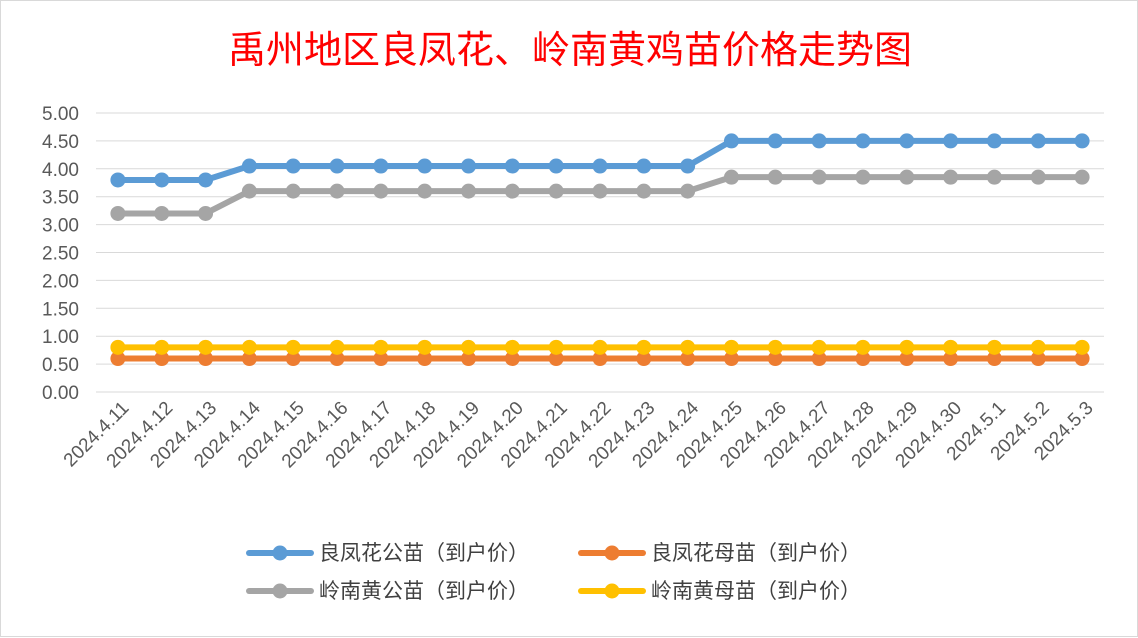 The height and width of the screenshot is (638, 1138). I want to click on legend-item: 良凤花公苗（到户价）, so click(387, 553).